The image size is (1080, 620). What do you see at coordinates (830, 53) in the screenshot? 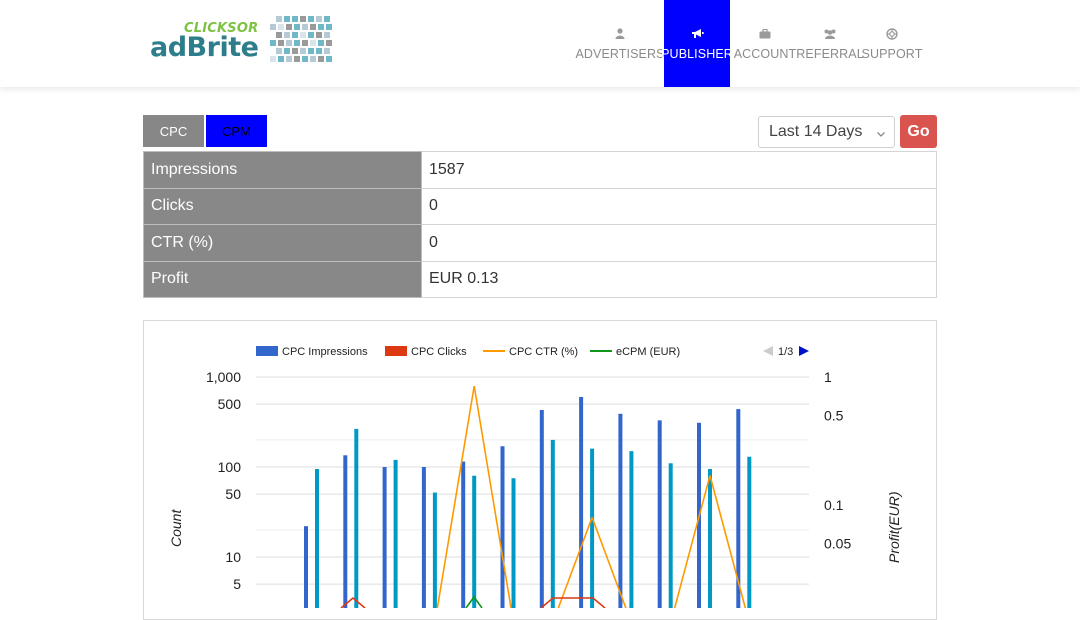
I see `nav-referral-label: REFERRAL` at bounding box center [830, 53].